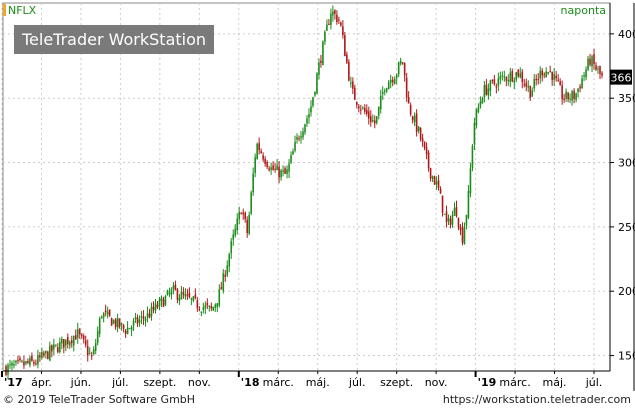 The height and width of the screenshot is (408, 635). Describe the element at coordinates (626, 291) in the screenshot. I see `y-tick-label: 200` at that location.